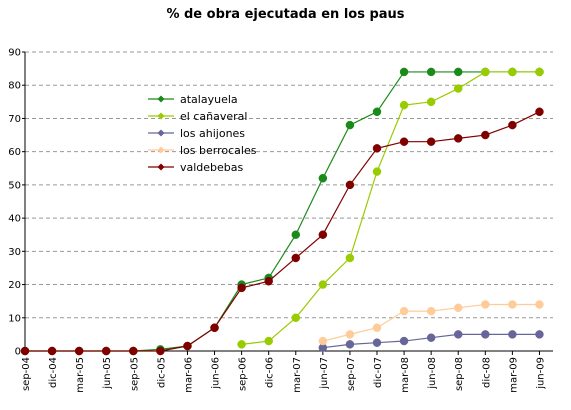 The image size is (571, 410). What do you see at coordinates (53, 372) in the screenshot?
I see `x-tick-label: dic-04` at bounding box center [53, 372].